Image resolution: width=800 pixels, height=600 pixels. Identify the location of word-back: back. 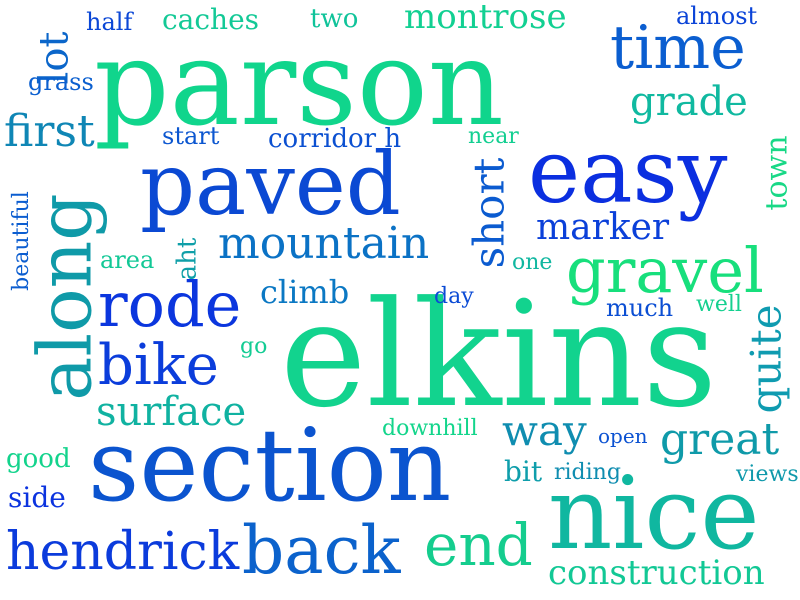
(321, 550).